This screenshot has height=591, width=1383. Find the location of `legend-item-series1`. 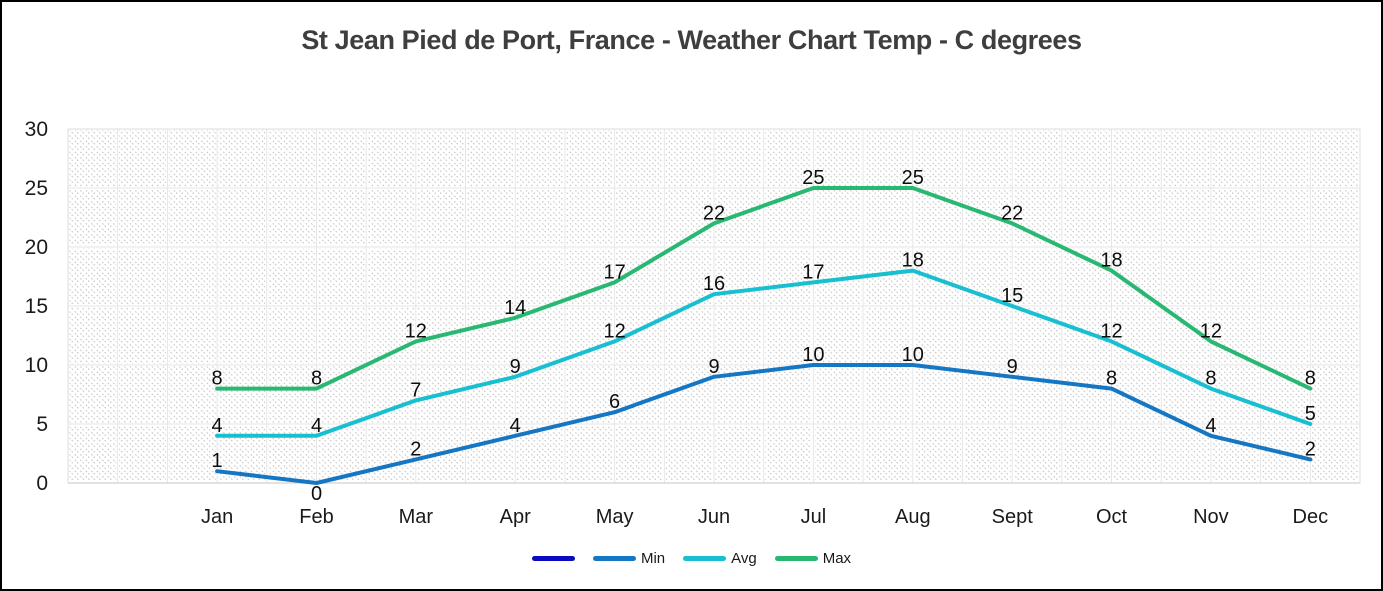

legend-item-series1 is located at coordinates (553, 558).